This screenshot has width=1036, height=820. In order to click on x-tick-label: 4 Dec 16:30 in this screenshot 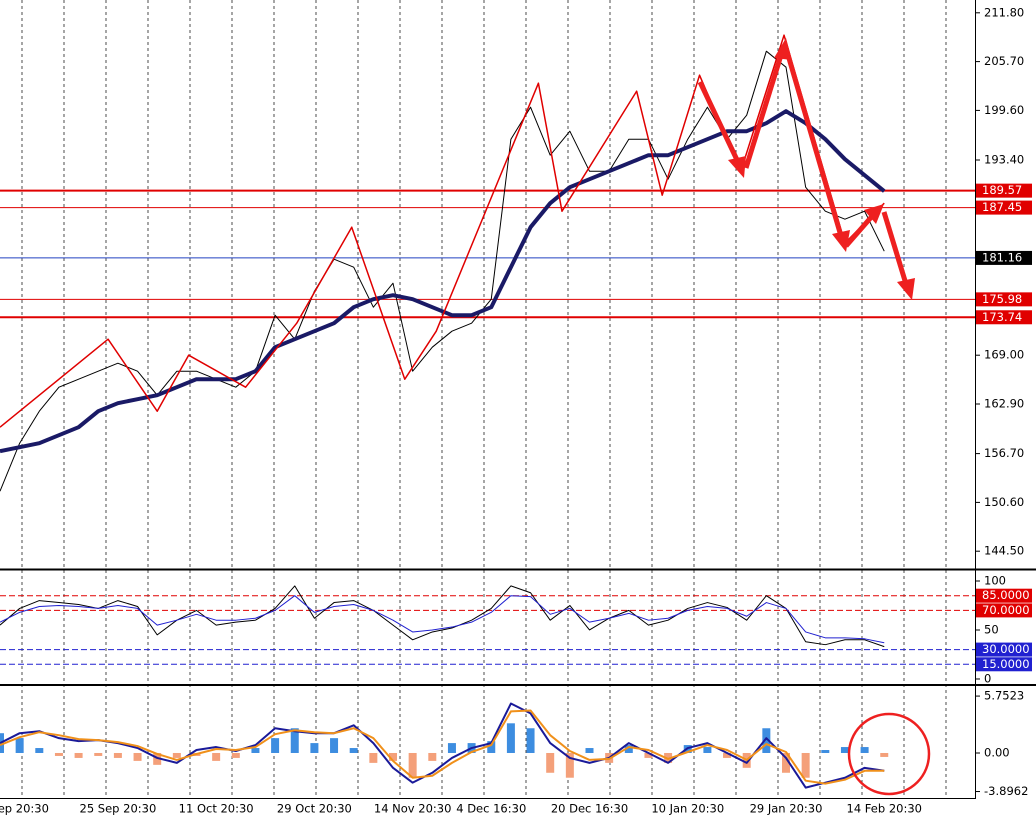, I will do `click(491, 809)`.